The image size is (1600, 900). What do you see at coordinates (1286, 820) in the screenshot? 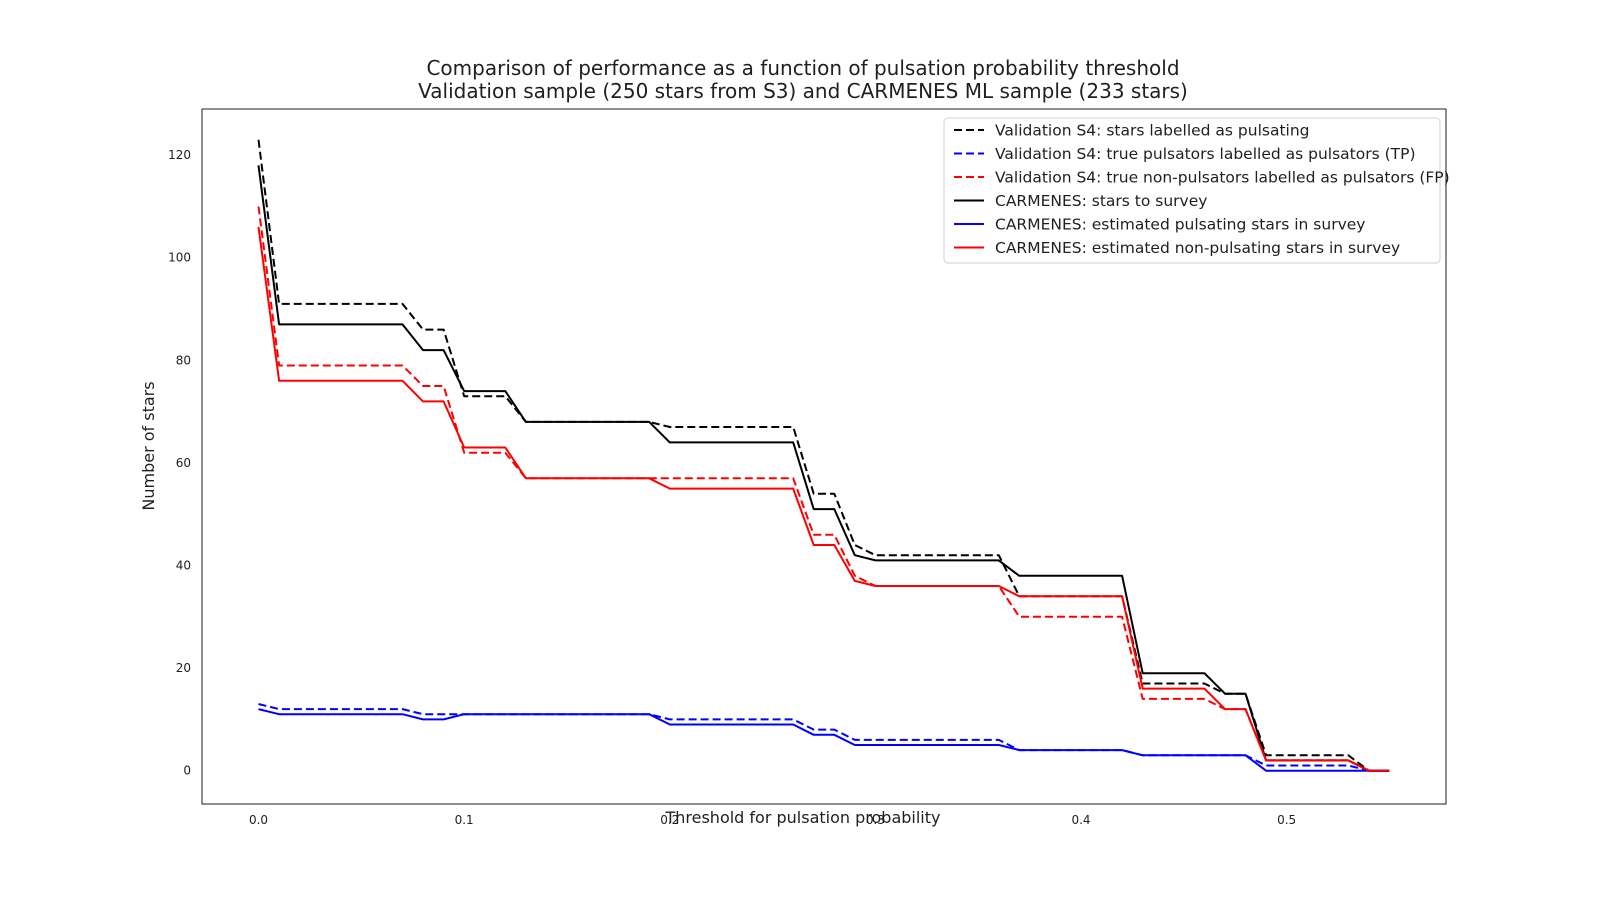
I see `x-tick-label-6: 0.5` at bounding box center [1286, 820].